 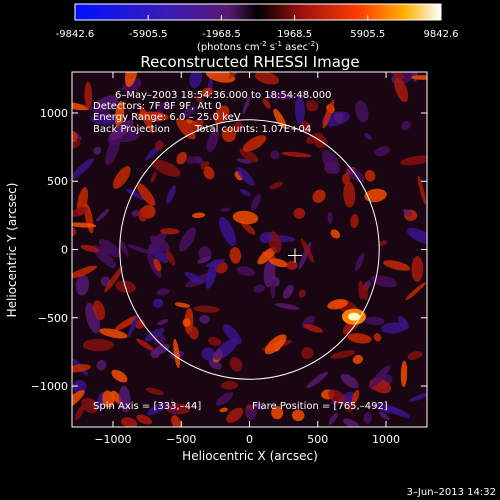 What do you see at coordinates (252, 129) in the screenshot?
I see `annotation-counts: Total counts: 1.07E+04` at bounding box center [252, 129].